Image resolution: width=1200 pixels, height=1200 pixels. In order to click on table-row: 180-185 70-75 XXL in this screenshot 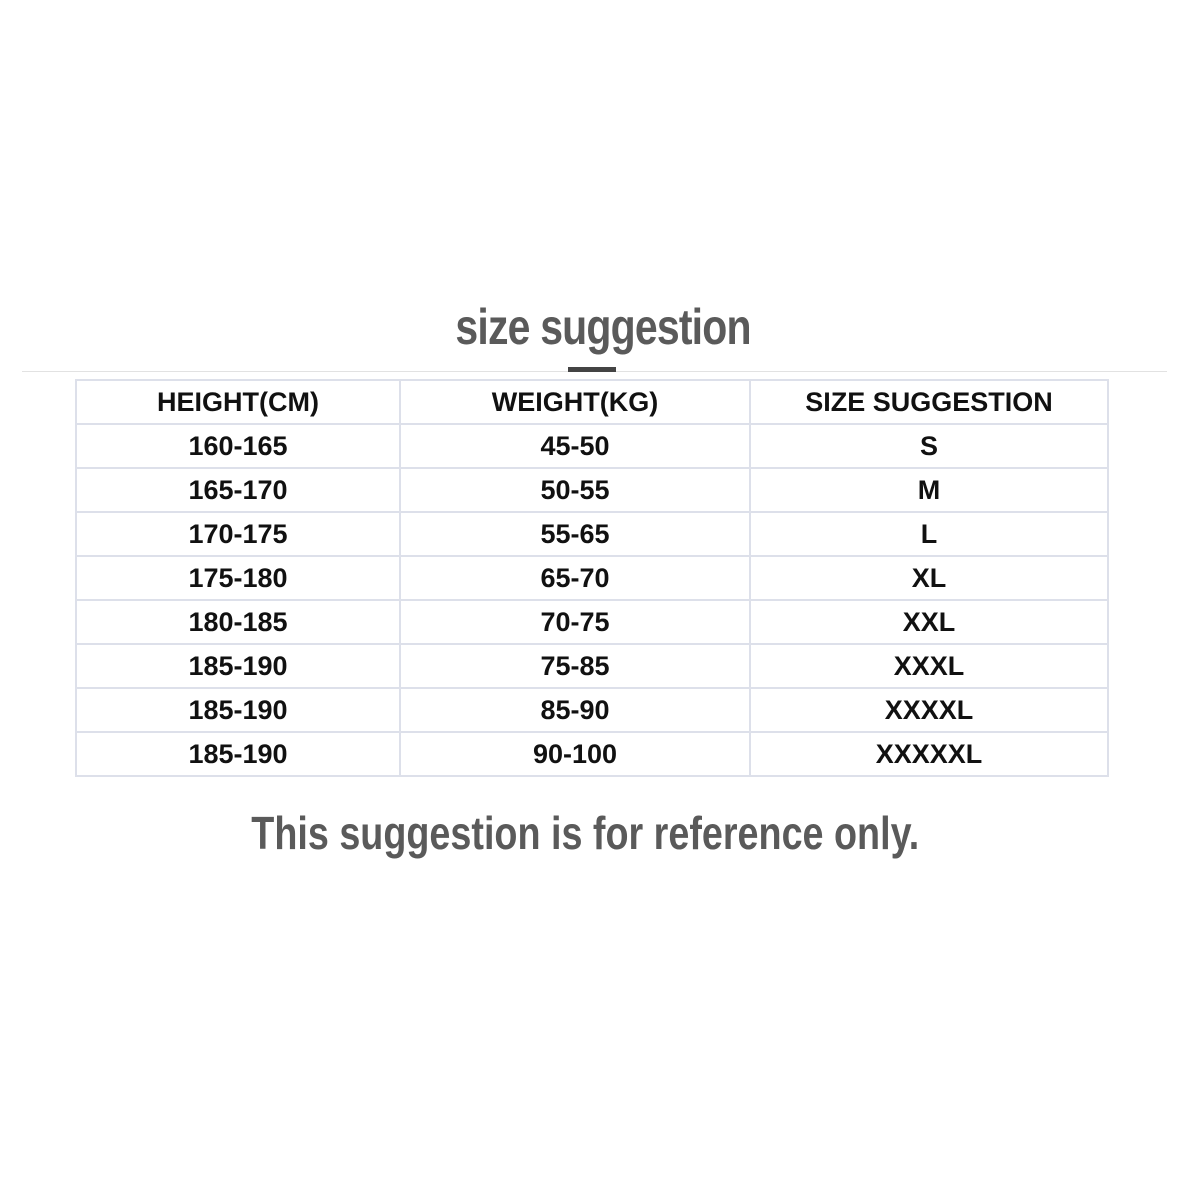, I will do `click(592, 622)`.